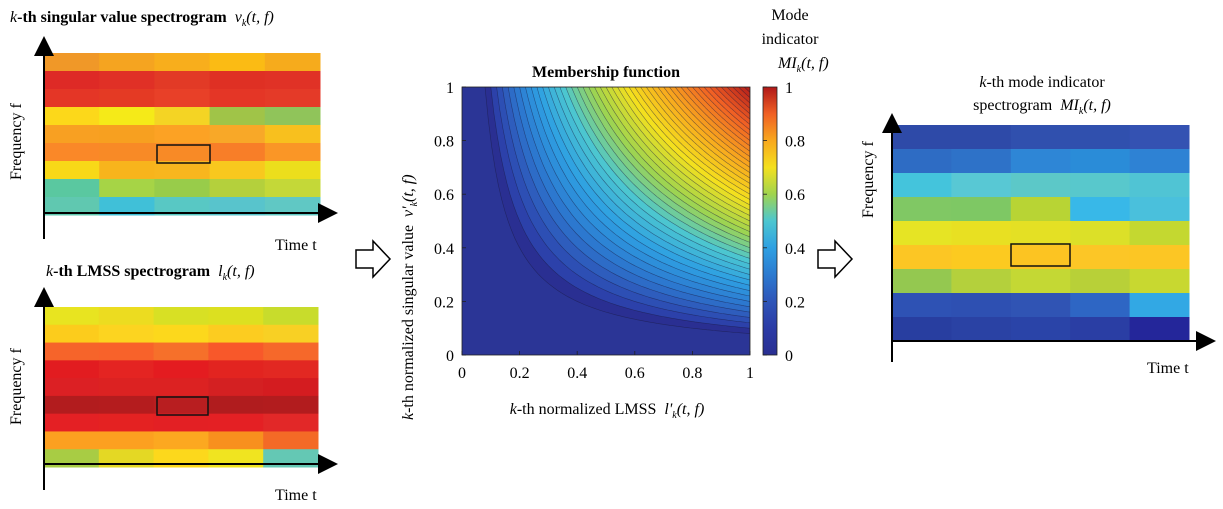 This screenshot has height=509, width=1223. Describe the element at coordinates (1041, 233) in the screenshot. I see `mode-indicator-heatmap` at that location.